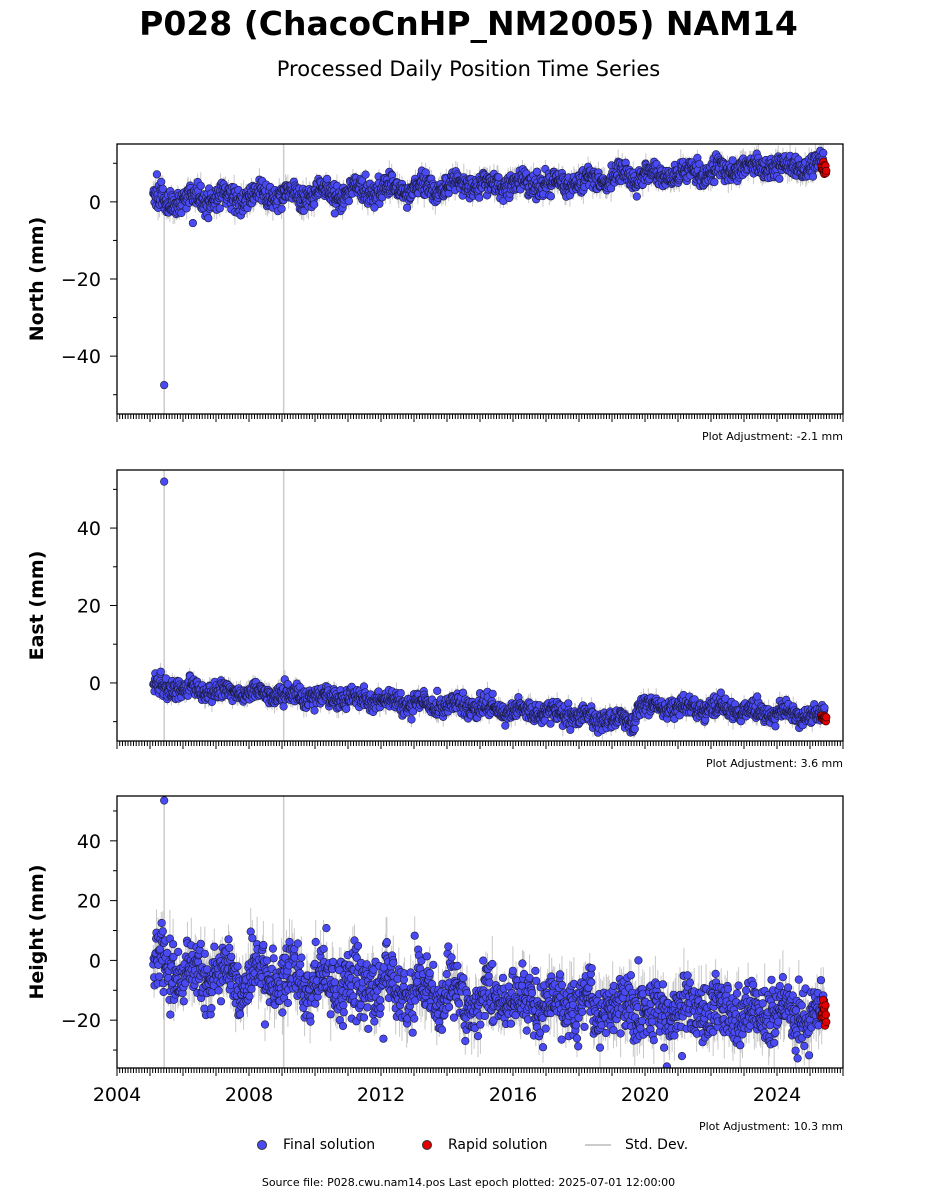 The width and height of the screenshot is (937, 1200). Describe the element at coordinates (772, 436) in the screenshot. I see `plot-adjustment-note: Plot Adjustment: -2.1 mm` at that location.